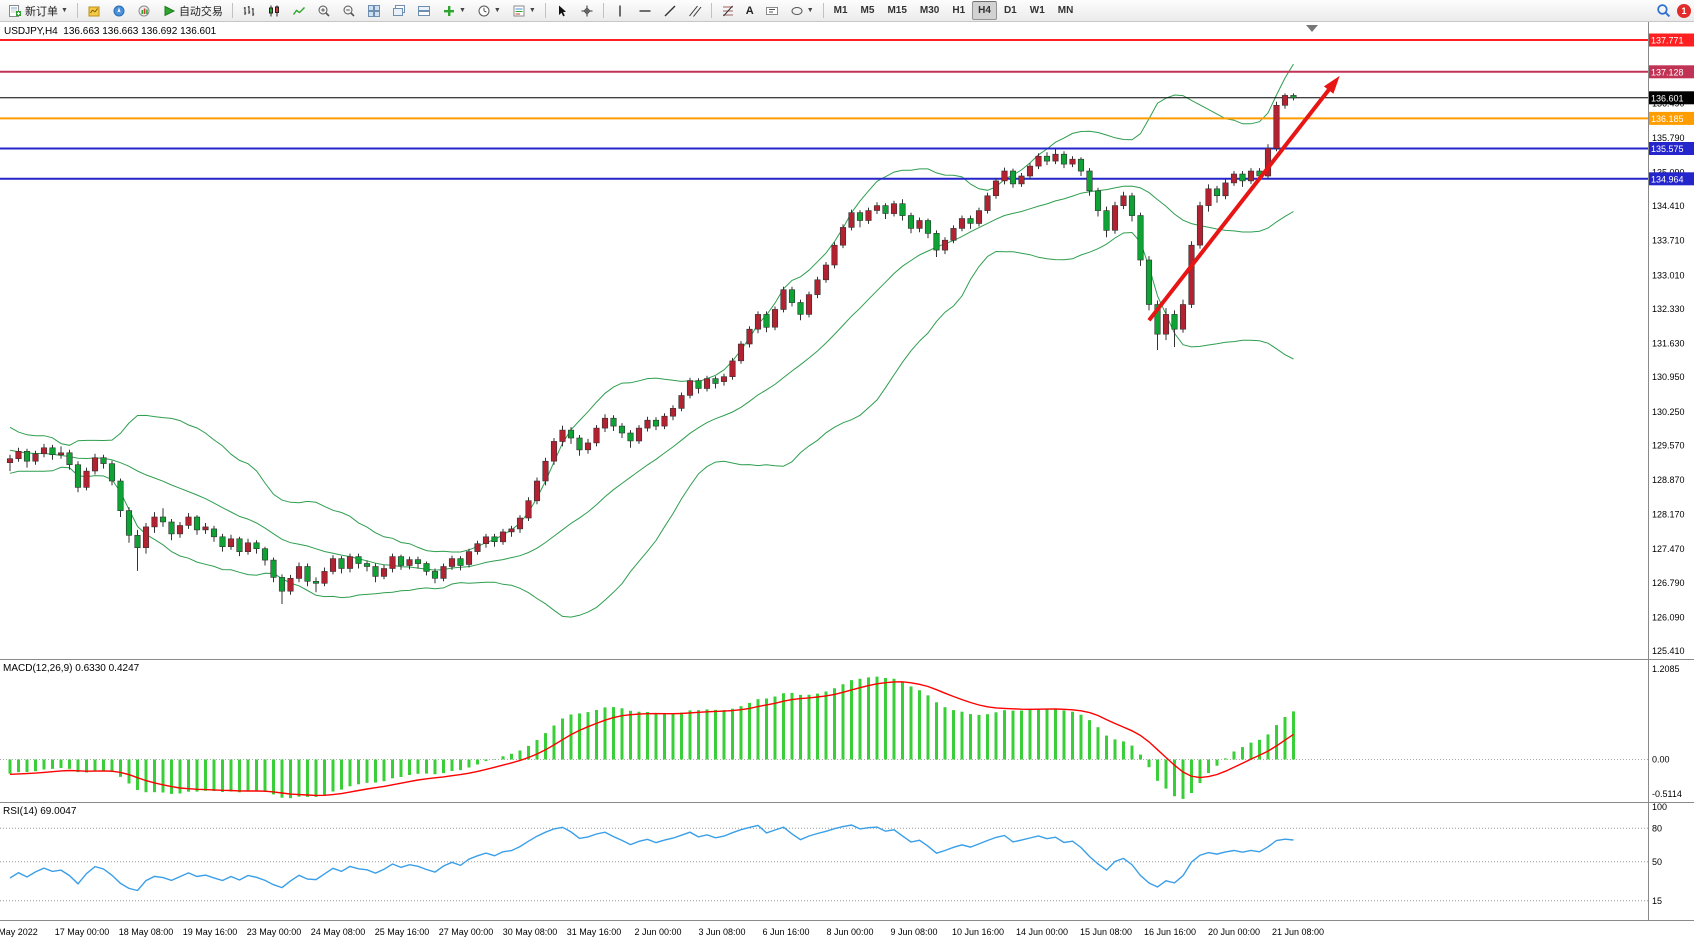 Image resolution: width=1694 pixels, height=948 pixels. I want to click on svg-text: 14 Jun 00:00, so click(1042, 932).